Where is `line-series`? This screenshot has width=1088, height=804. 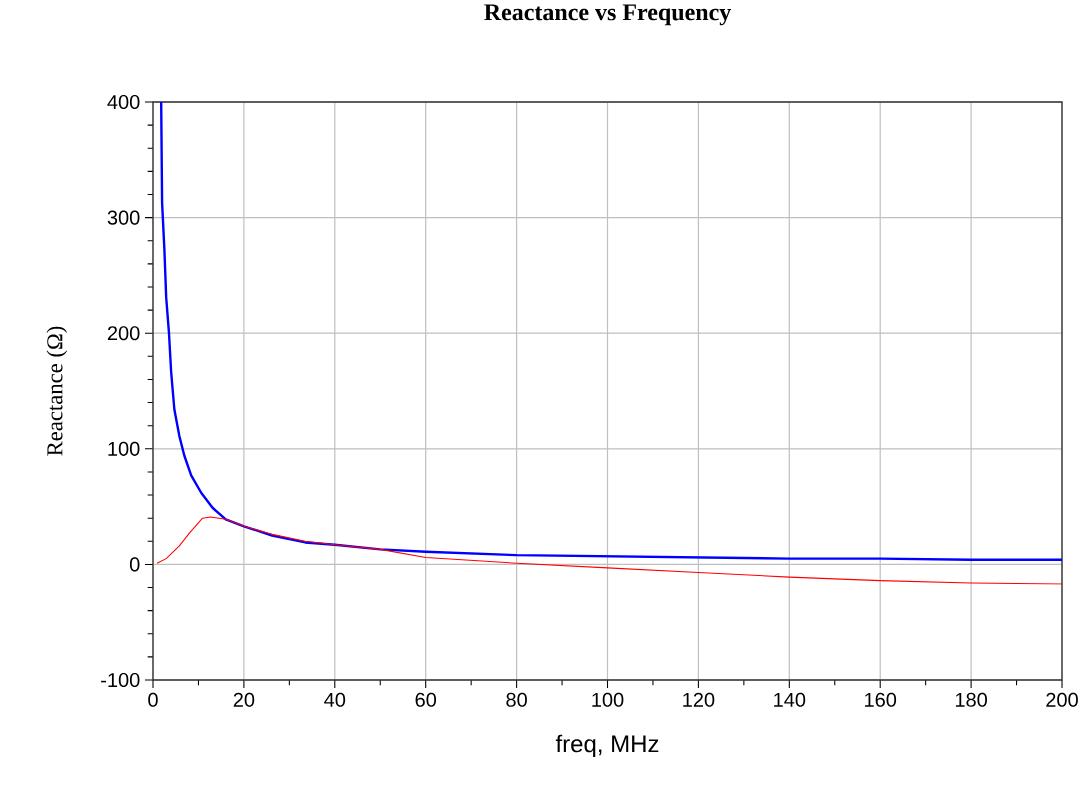 line-series is located at coordinates (609, 550).